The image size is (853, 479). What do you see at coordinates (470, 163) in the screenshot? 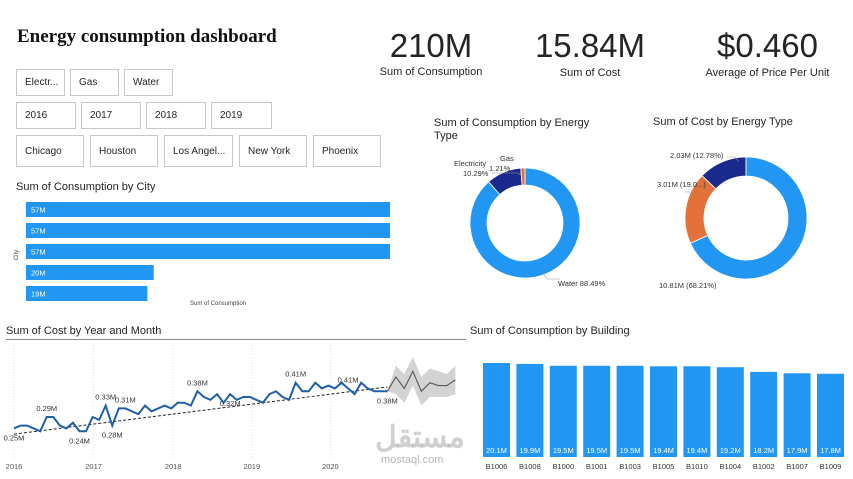
I see `donut-label-electricity-name: Electricity` at bounding box center [470, 163].